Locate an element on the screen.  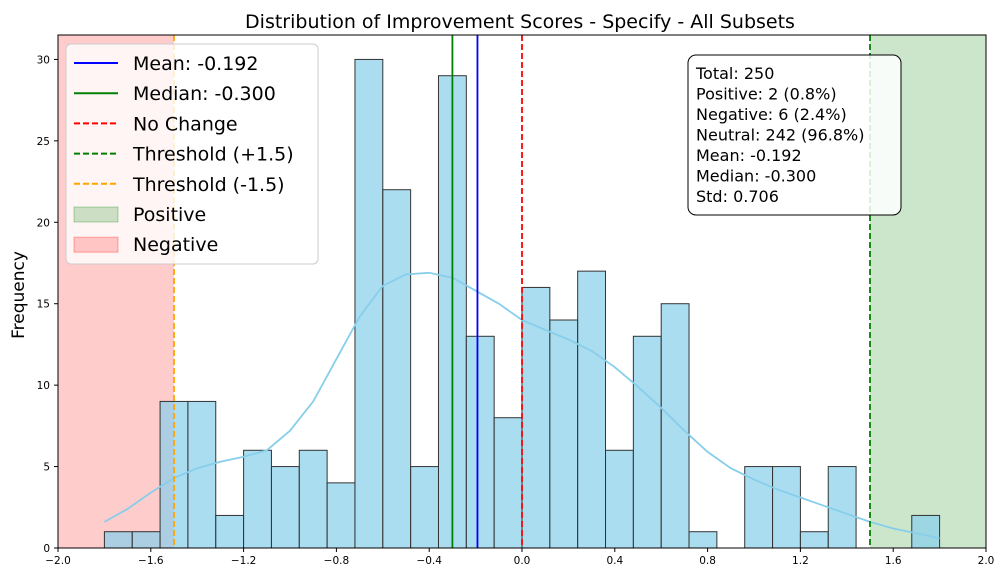
stats-line: Median: -0.300 is located at coordinates (756, 176).